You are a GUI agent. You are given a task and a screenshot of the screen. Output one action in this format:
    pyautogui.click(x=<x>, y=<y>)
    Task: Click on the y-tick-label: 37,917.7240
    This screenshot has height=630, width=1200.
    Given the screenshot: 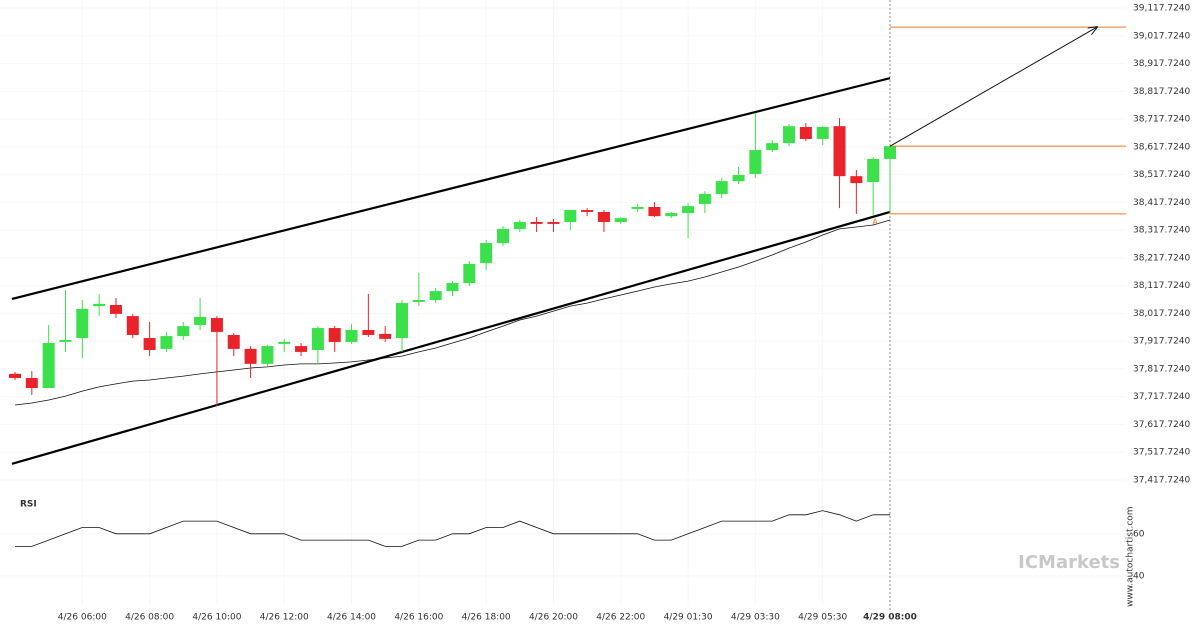 What is the action you would take?
    pyautogui.click(x=1162, y=342)
    